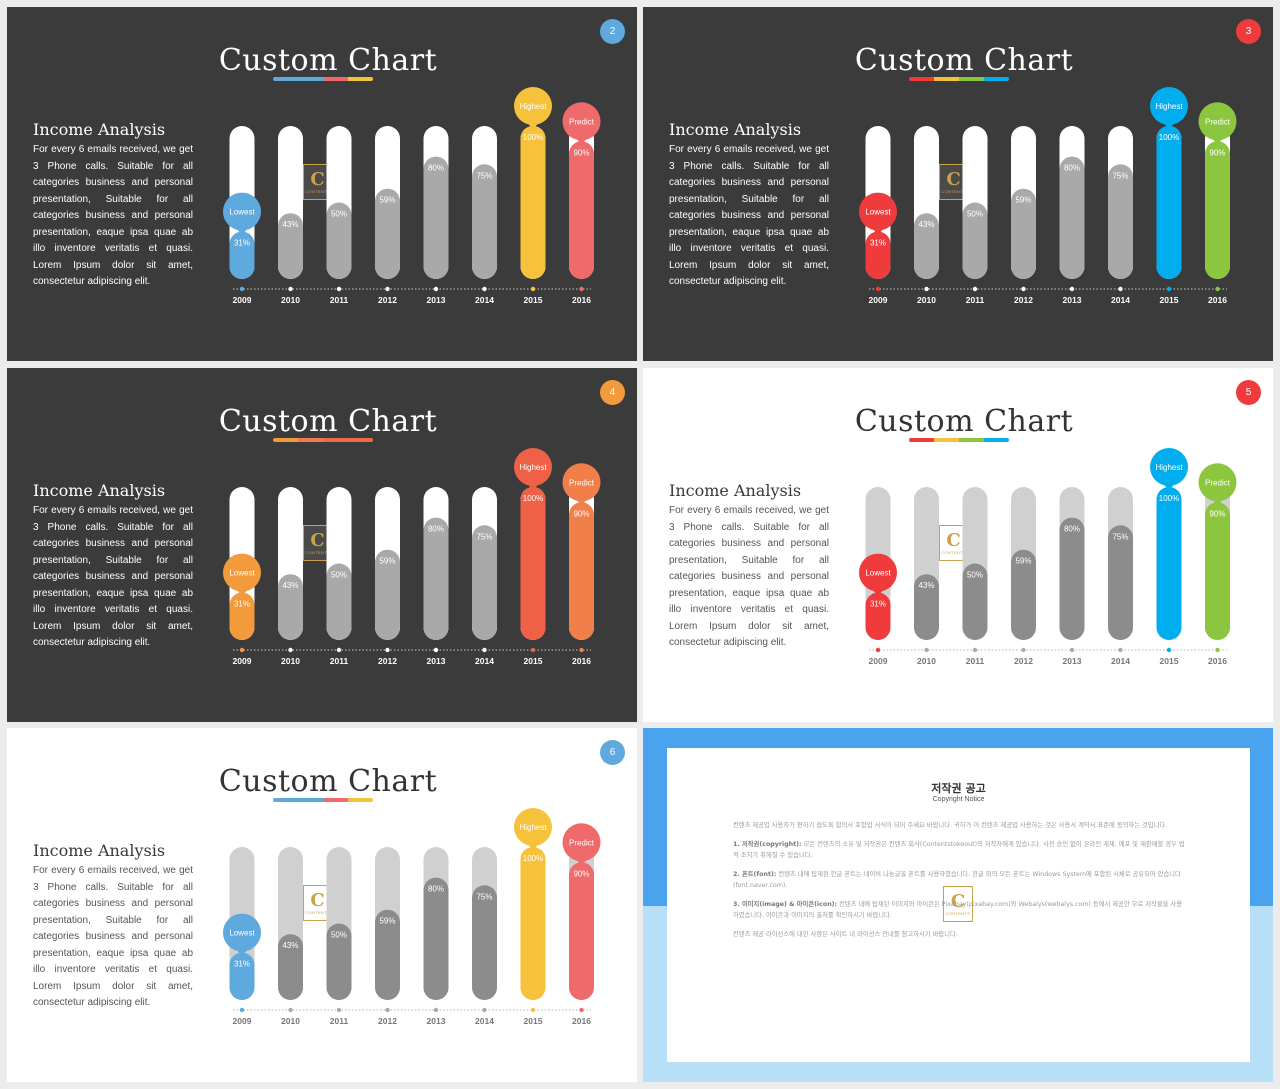  What do you see at coordinates (582, 842) in the screenshot?
I see `callout-label: Predict` at bounding box center [582, 842].